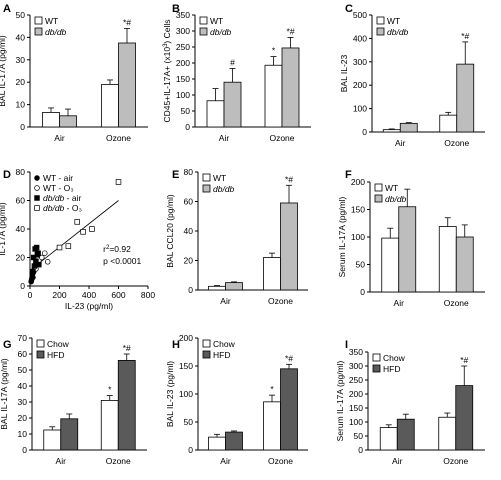 The width and height of the screenshot is (501, 480). Describe the element at coordinates (360, 15) in the screenshot. I see `y-tick-label-C: 500` at that location.